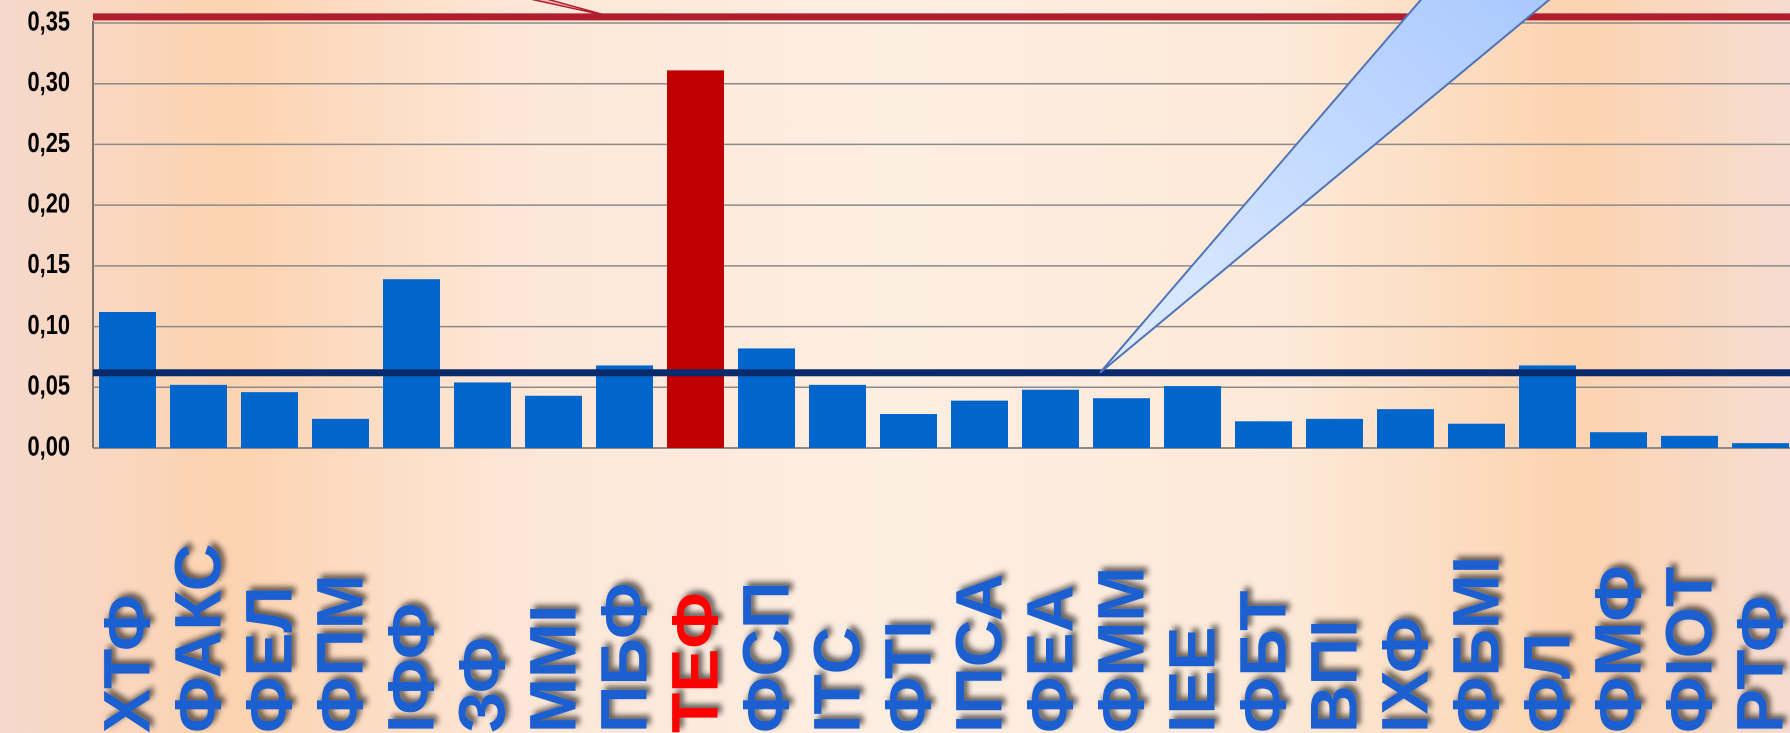  Describe the element at coordinates (766, 657) in the screenshot. I see `category-label: ФСП` at that location.